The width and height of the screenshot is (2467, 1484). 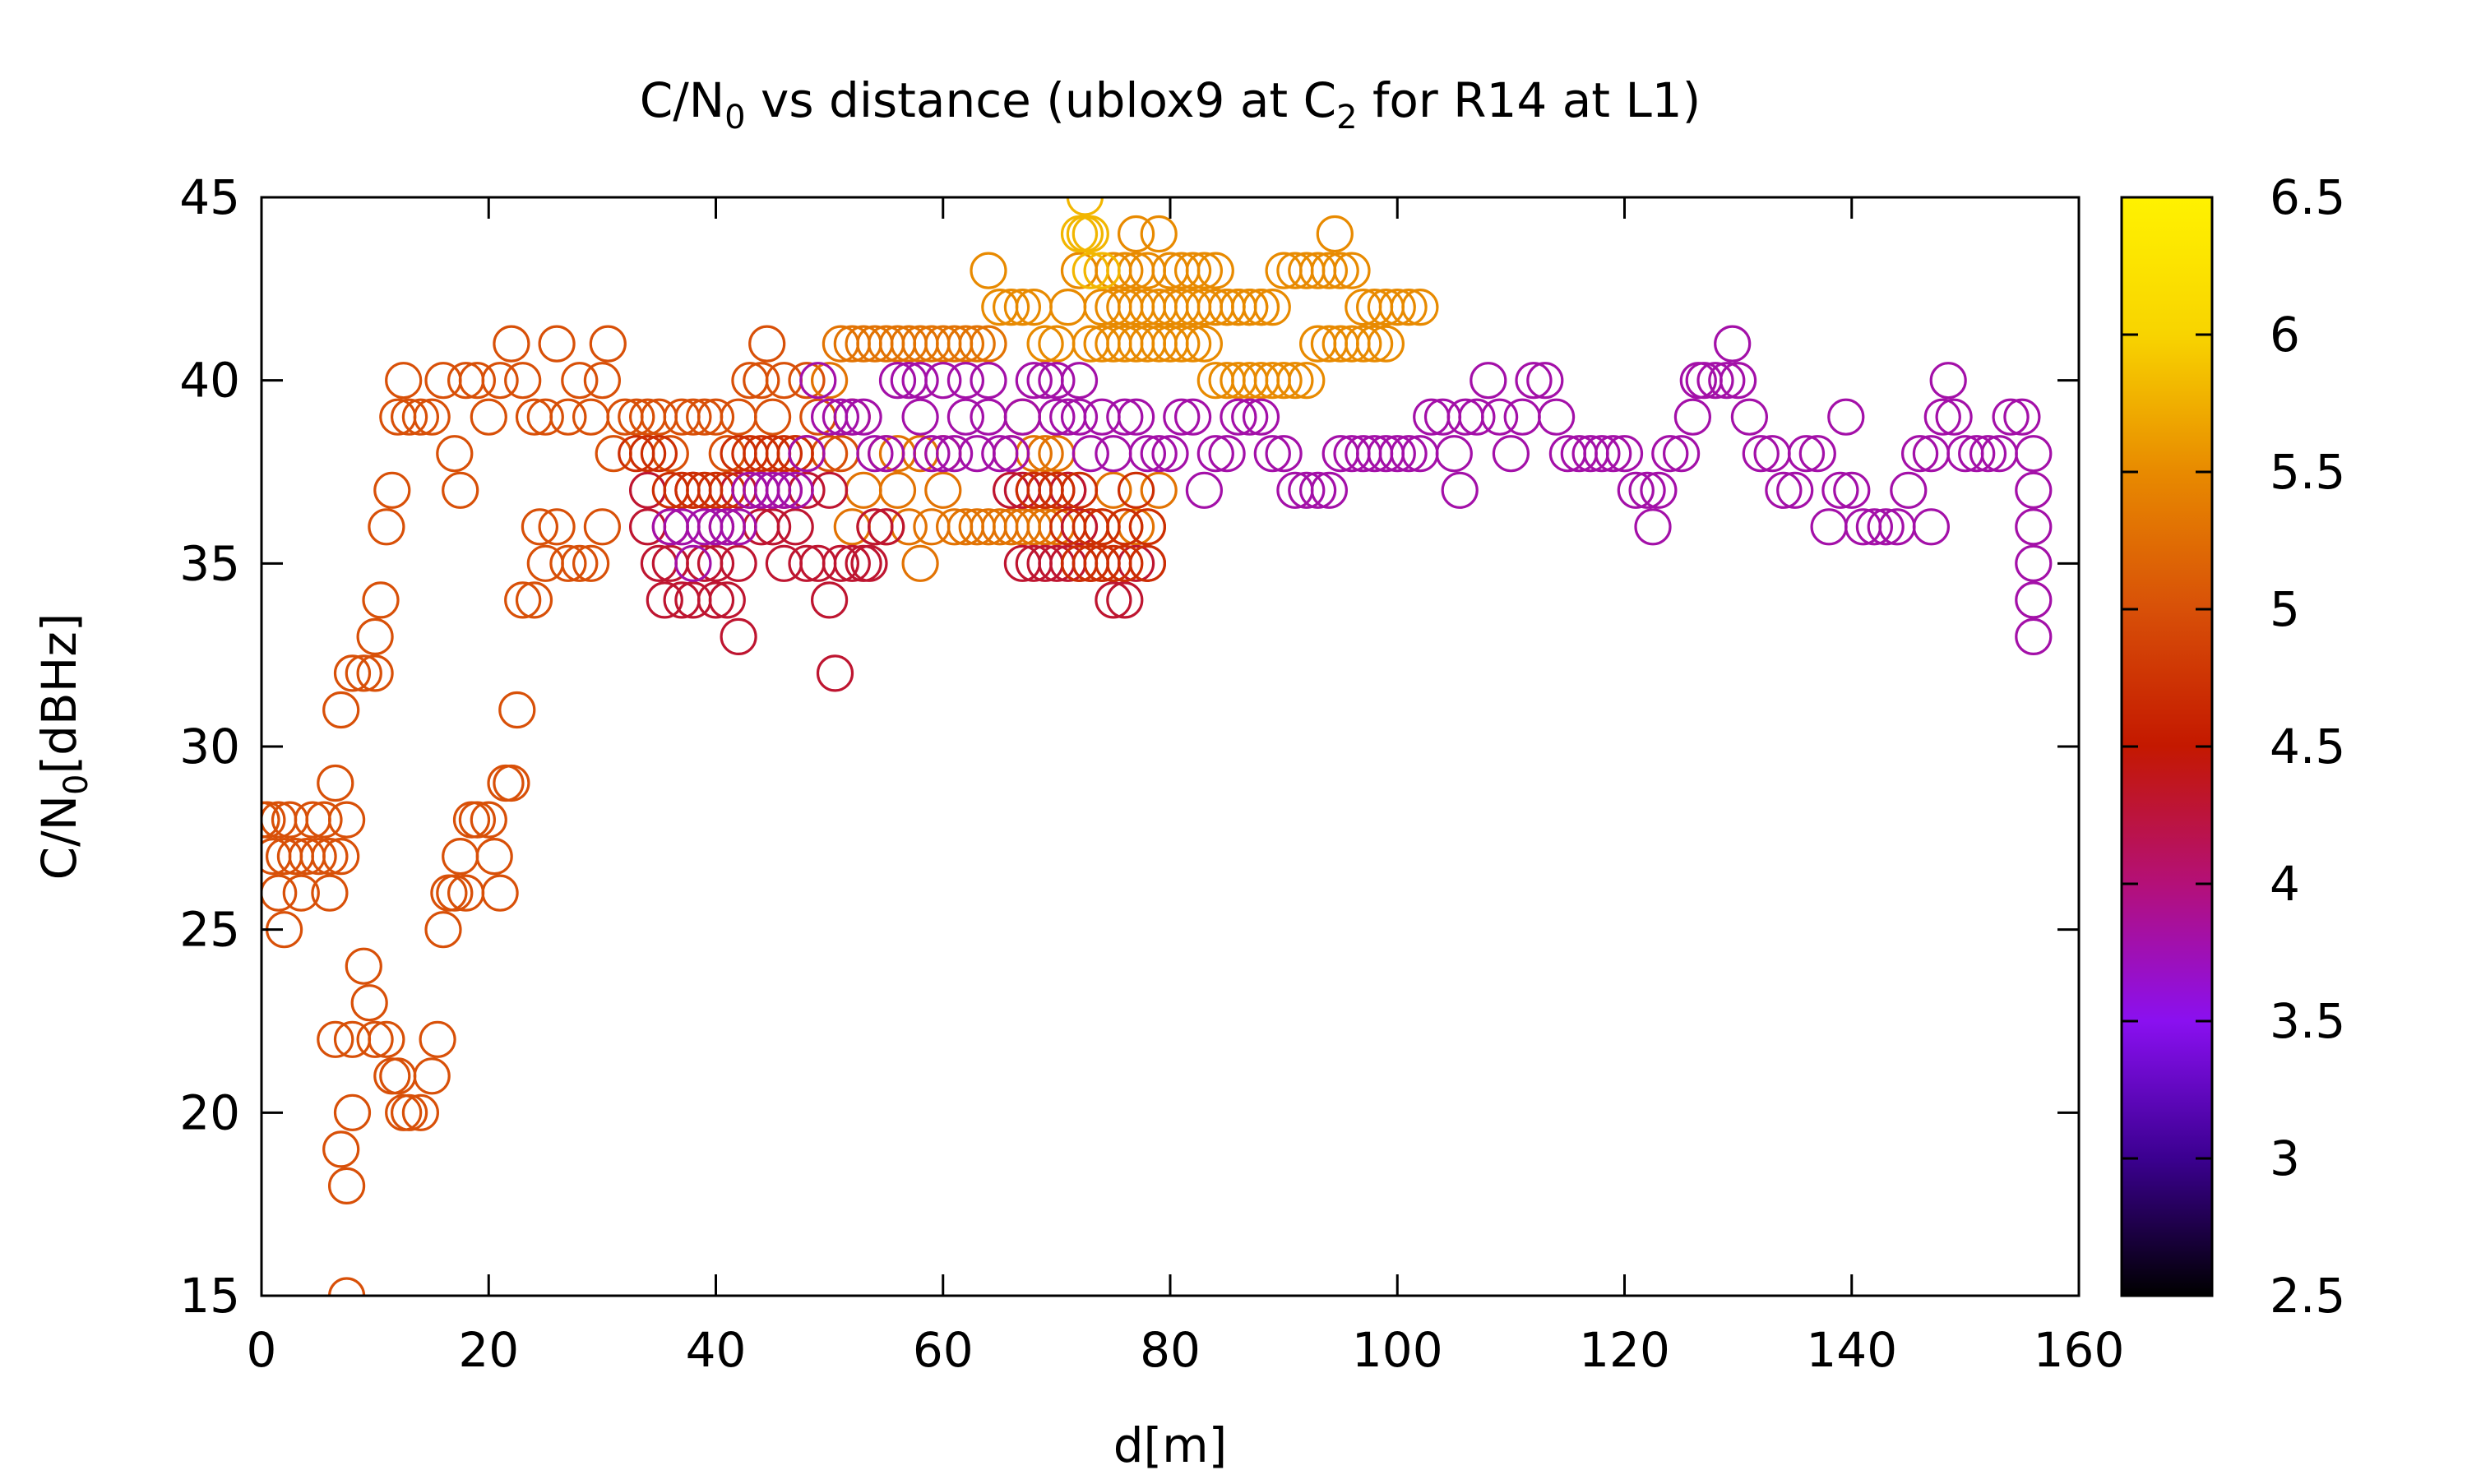 I want to click on x-tick-label: 100, so click(x=1397, y=1350).